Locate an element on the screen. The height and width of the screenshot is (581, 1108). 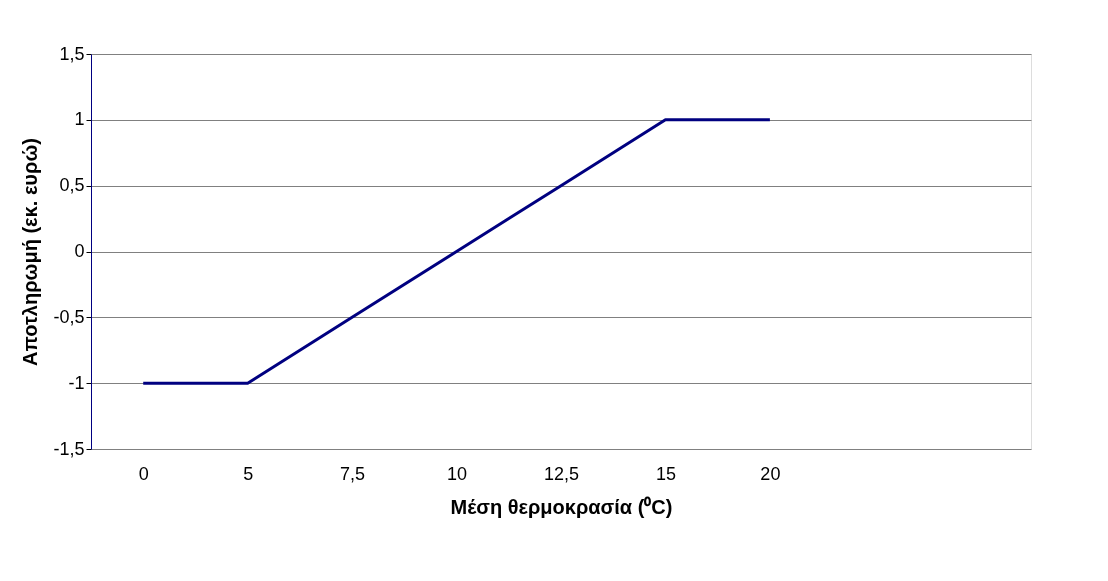
x-tick-label: 10 is located at coordinates (457, 473).